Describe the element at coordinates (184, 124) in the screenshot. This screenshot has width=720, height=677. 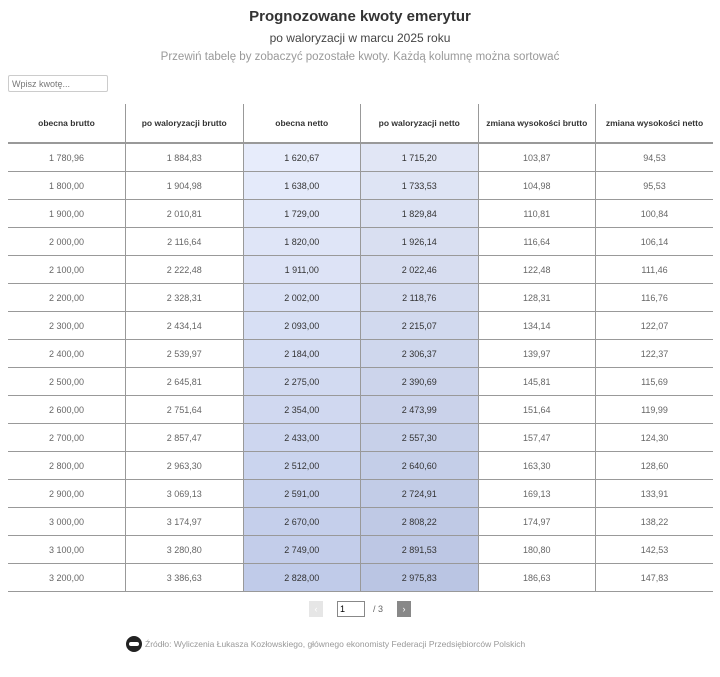
I see `column-header-po-waloryzacji-brutto: po waloryzacji brutto` at that location.